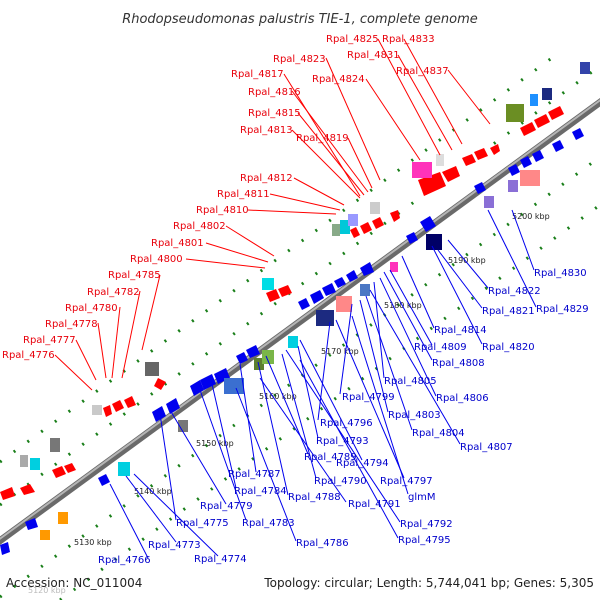 The width and height of the screenshot is (600, 600). I want to click on tick-label: 5150 kbp, so click(215, 443).